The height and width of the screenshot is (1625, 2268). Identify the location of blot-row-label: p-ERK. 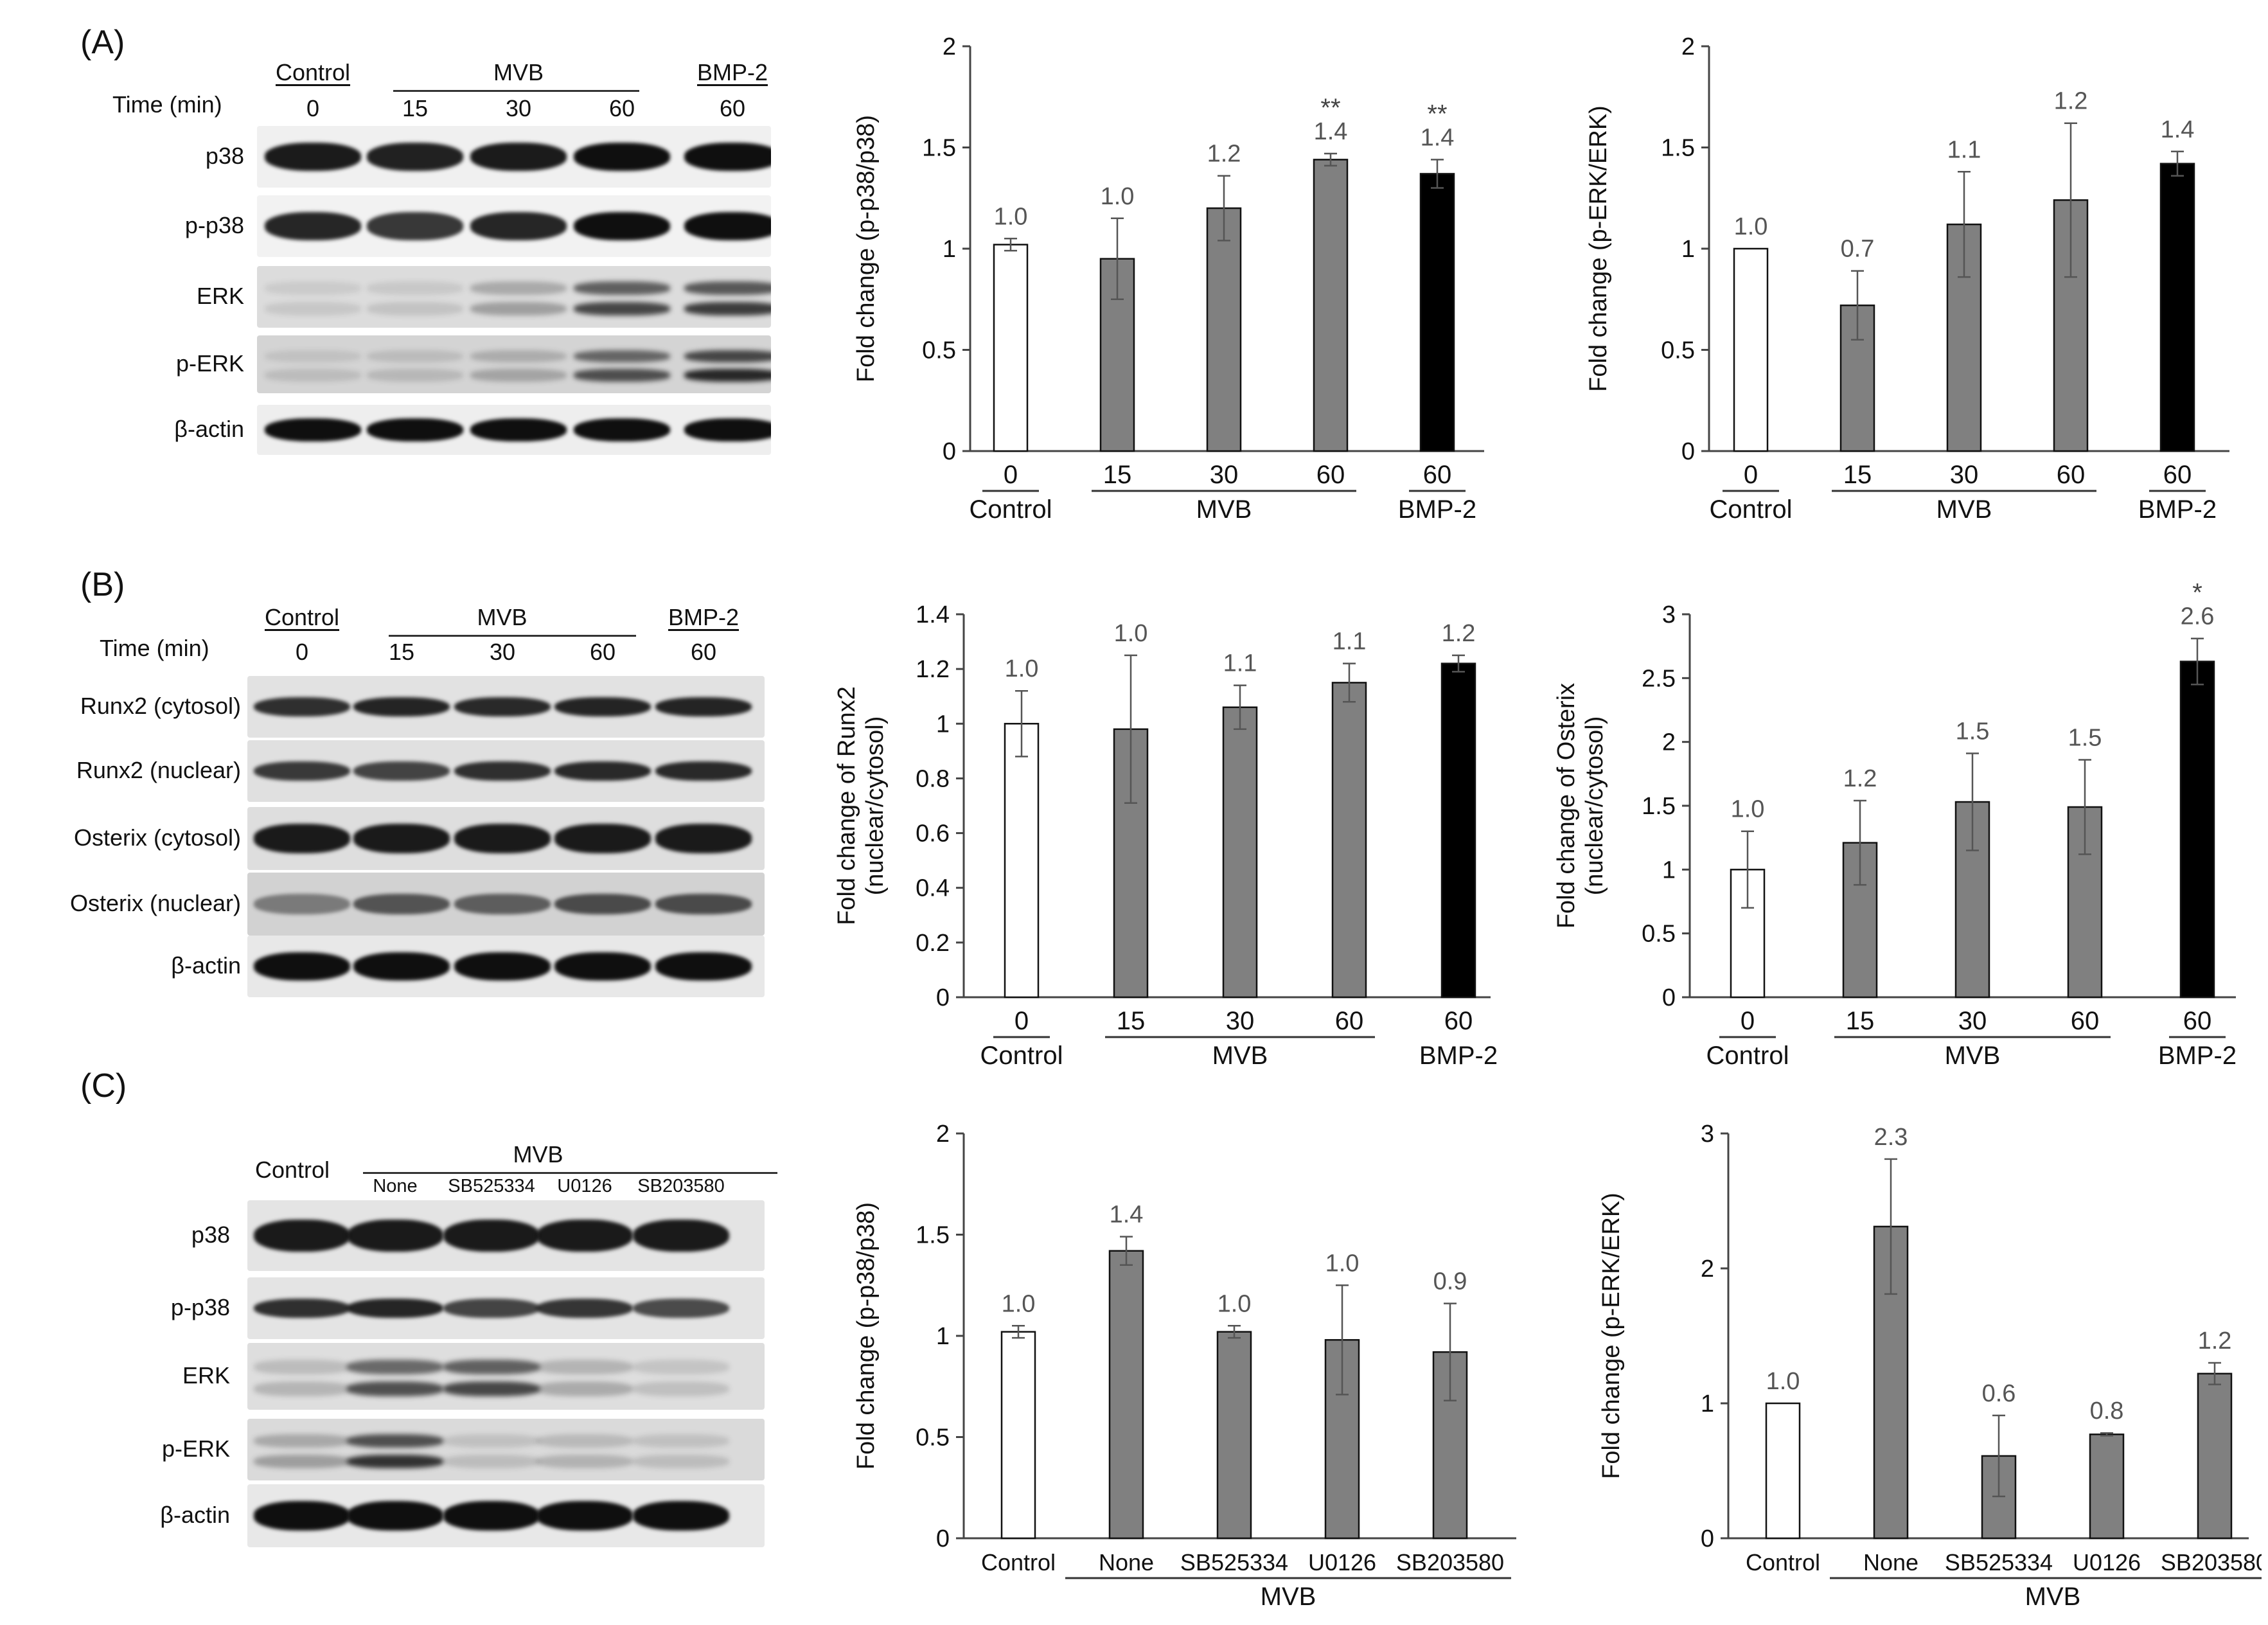
(209, 363).